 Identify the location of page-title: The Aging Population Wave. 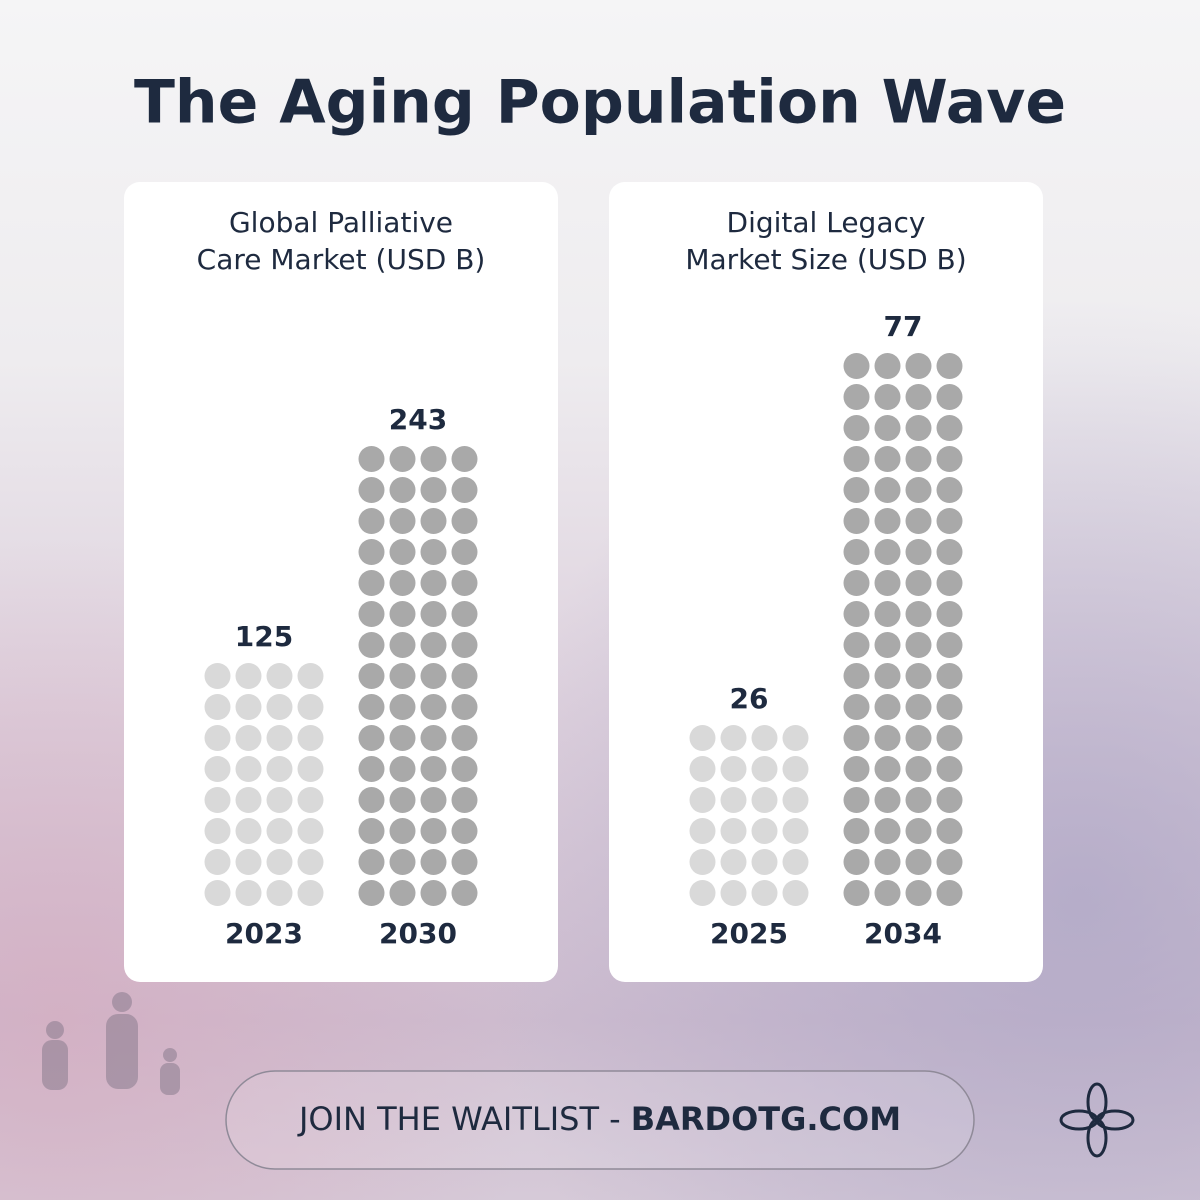
(600, 103).